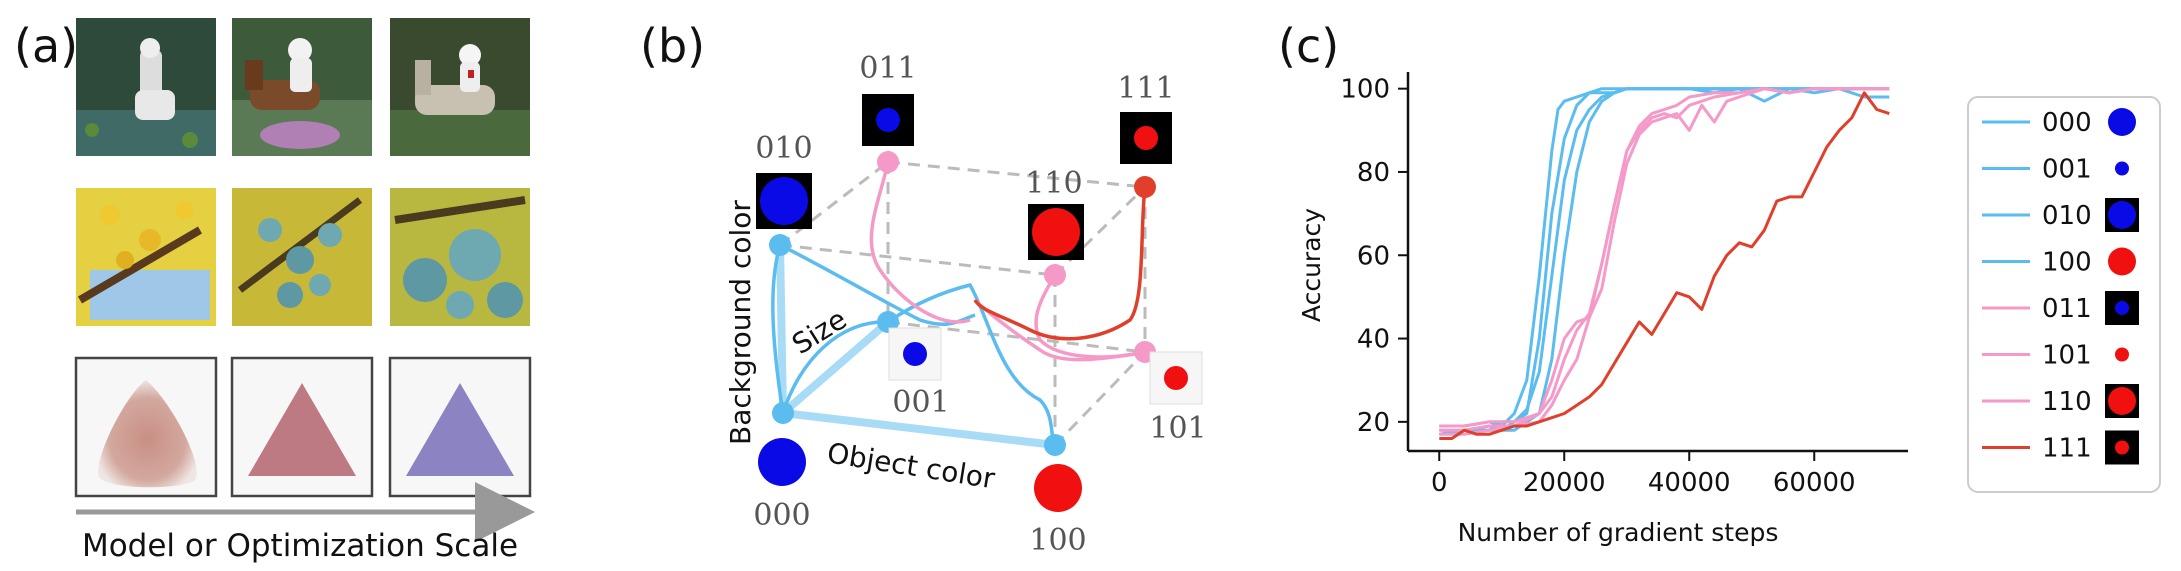  I want to click on y-tick-label: 20, so click(1373, 423).